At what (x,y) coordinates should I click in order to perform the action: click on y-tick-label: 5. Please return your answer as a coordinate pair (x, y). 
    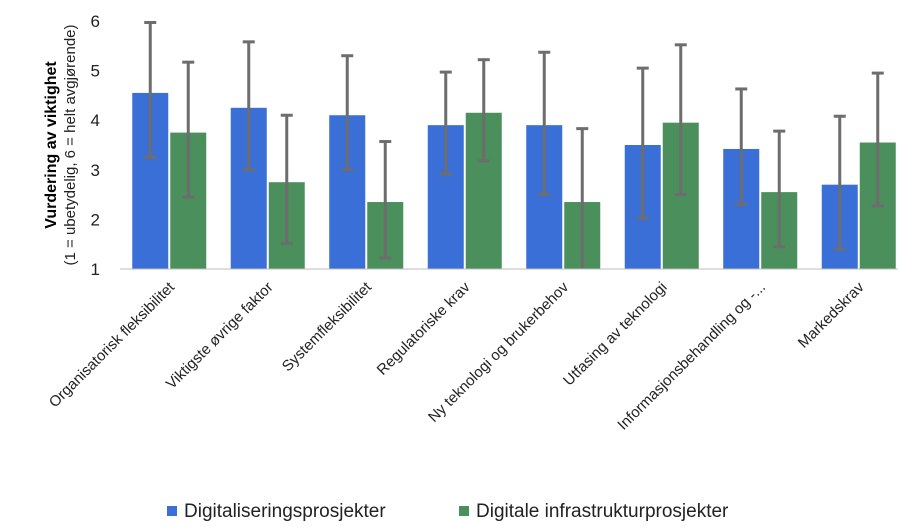
    Looking at the image, I should click on (95, 71).